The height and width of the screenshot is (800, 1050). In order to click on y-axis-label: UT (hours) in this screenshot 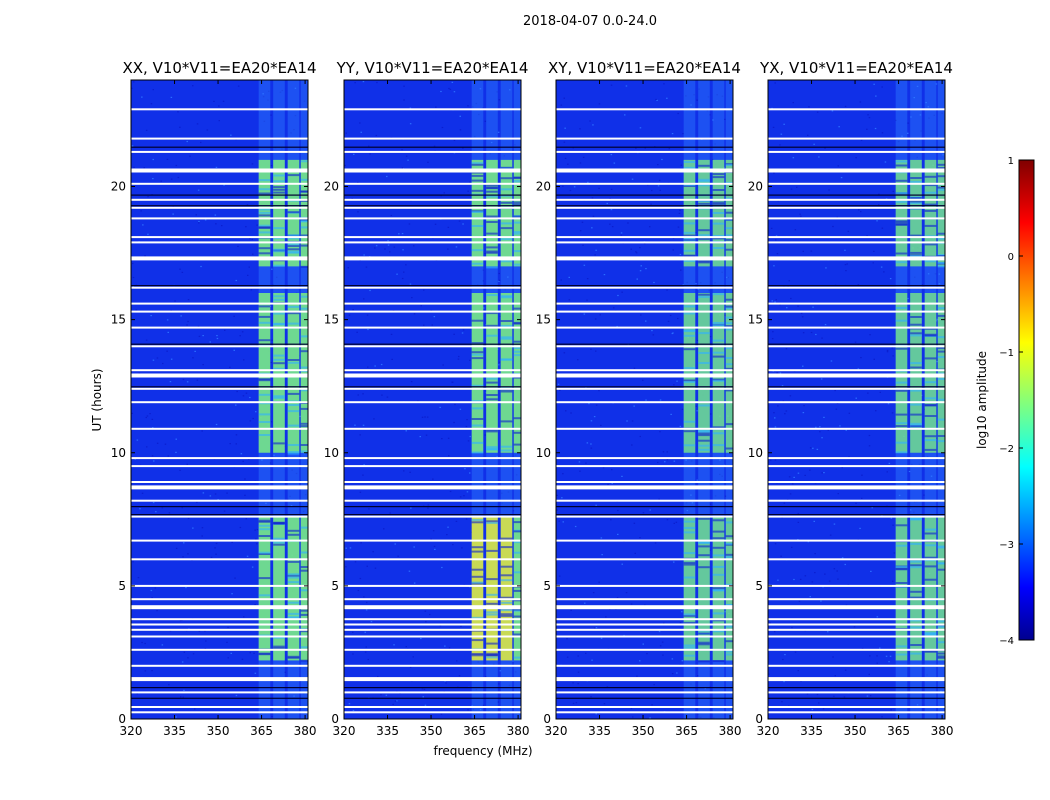, I will do `click(97, 399)`.